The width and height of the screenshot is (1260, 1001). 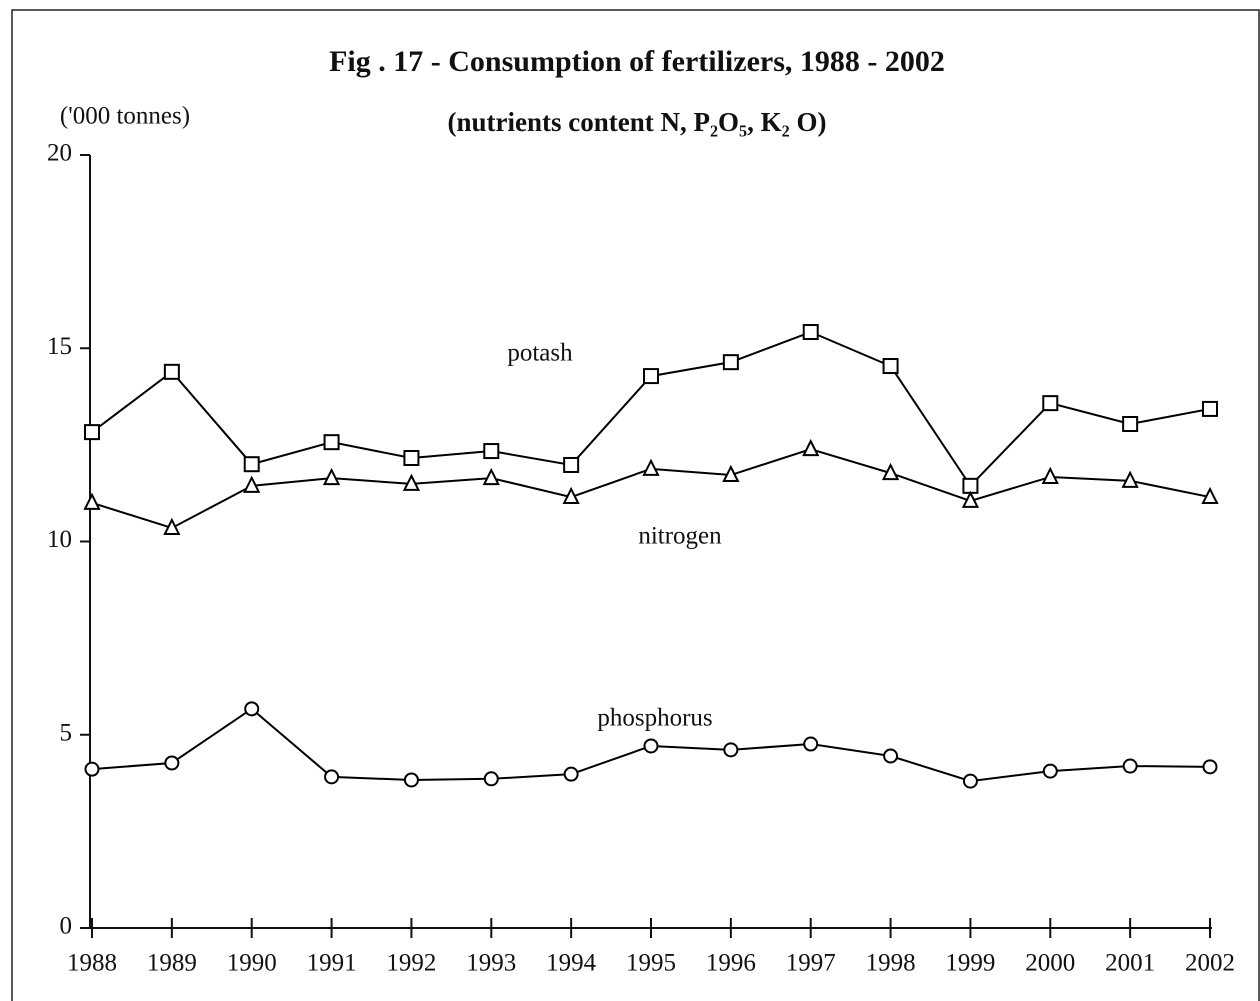 What do you see at coordinates (651, 963) in the screenshot?
I see `x-tick-label: 1995` at bounding box center [651, 963].